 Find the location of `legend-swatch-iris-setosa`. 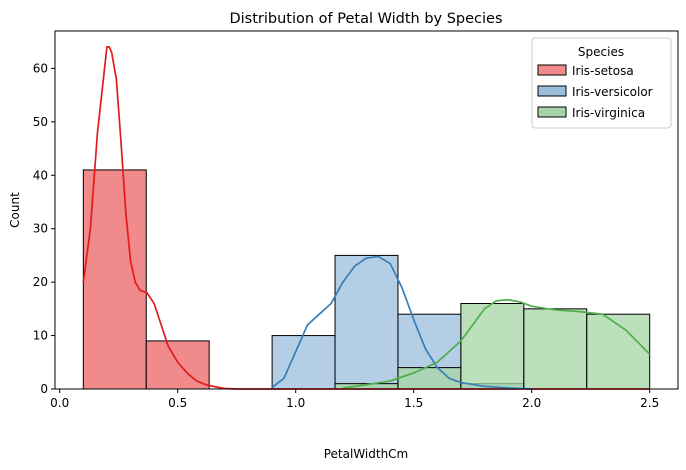

legend-swatch-iris-setosa is located at coordinates (552, 70).